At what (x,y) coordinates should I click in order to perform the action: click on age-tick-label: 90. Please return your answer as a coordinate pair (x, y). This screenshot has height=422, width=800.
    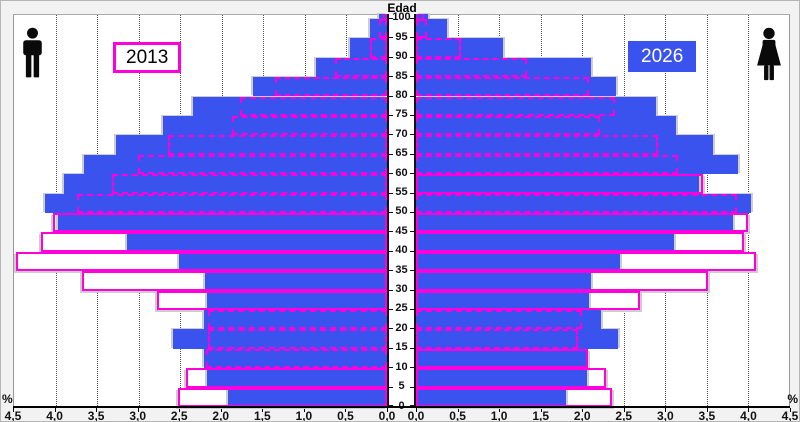
    Looking at the image, I should click on (401, 56).